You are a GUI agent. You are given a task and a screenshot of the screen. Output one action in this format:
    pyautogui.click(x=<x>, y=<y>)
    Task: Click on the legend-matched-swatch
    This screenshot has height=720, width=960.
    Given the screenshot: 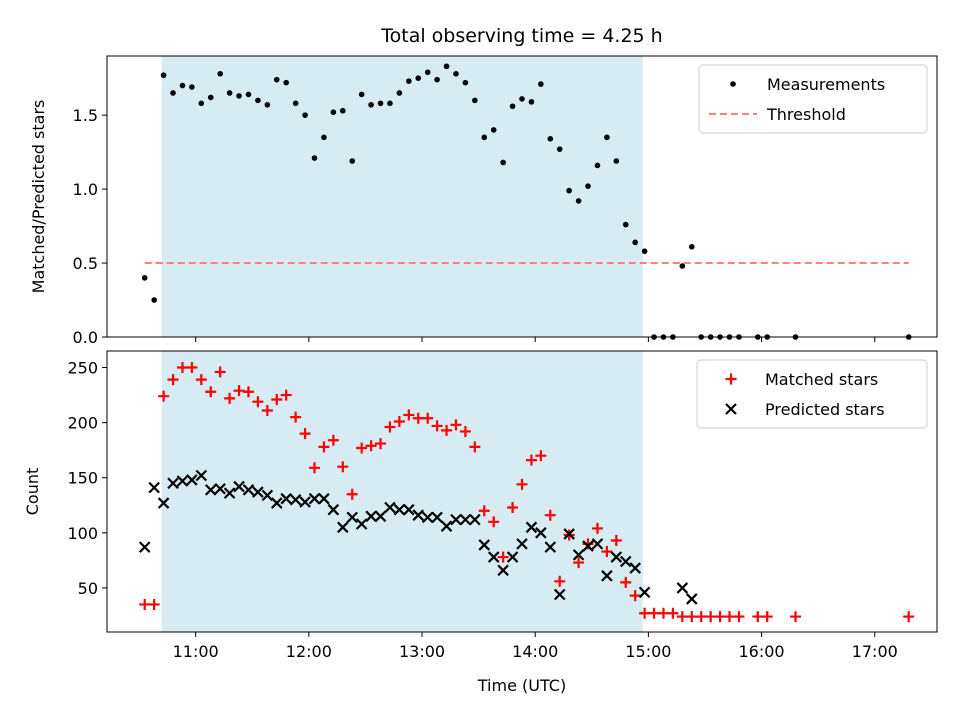 What is the action you would take?
    pyautogui.click(x=731, y=379)
    